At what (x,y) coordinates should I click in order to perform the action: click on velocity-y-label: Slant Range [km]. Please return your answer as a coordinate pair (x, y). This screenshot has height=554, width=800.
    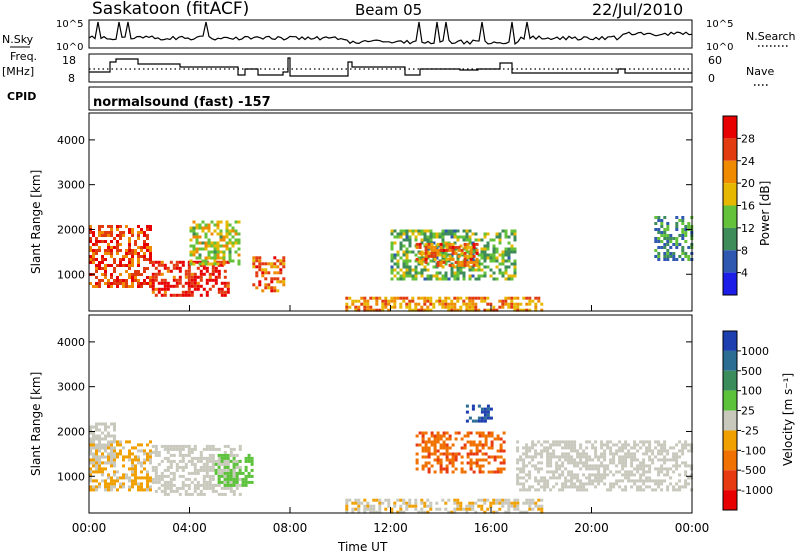
    Looking at the image, I should click on (36, 424).